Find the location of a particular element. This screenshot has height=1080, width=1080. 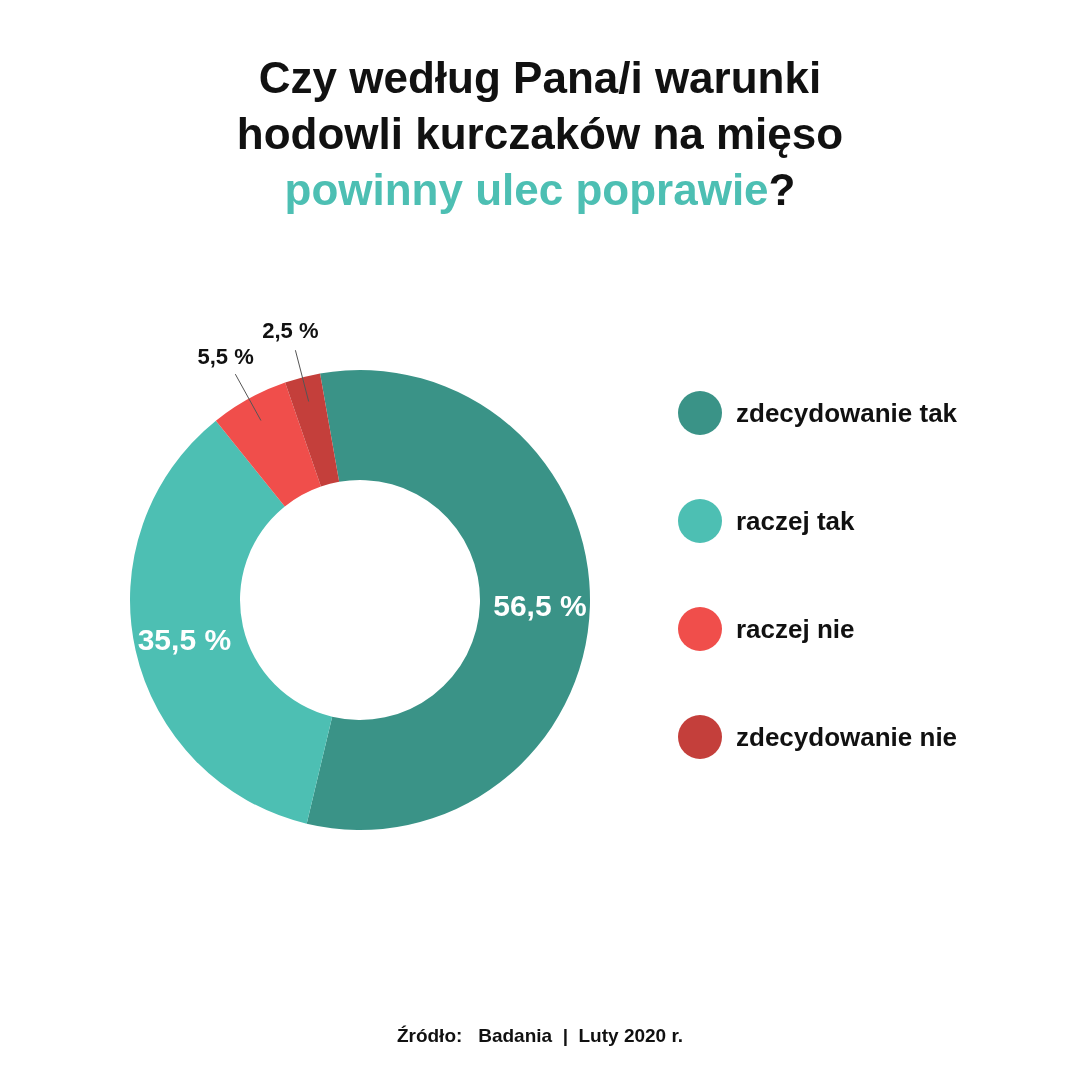

data-label: 35,5 % is located at coordinates (184, 640).